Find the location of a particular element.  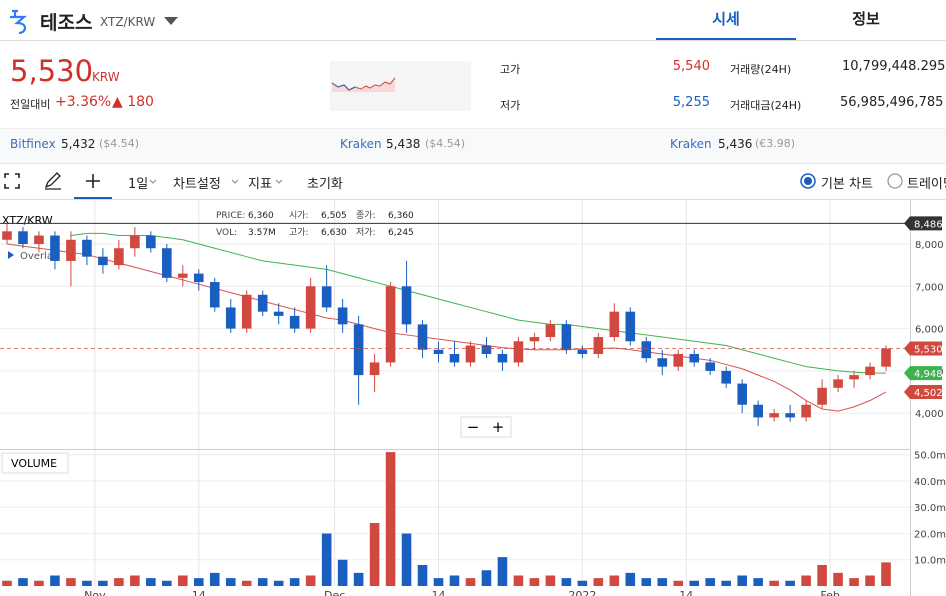

stat-value: 5,540 is located at coordinates (691, 66).